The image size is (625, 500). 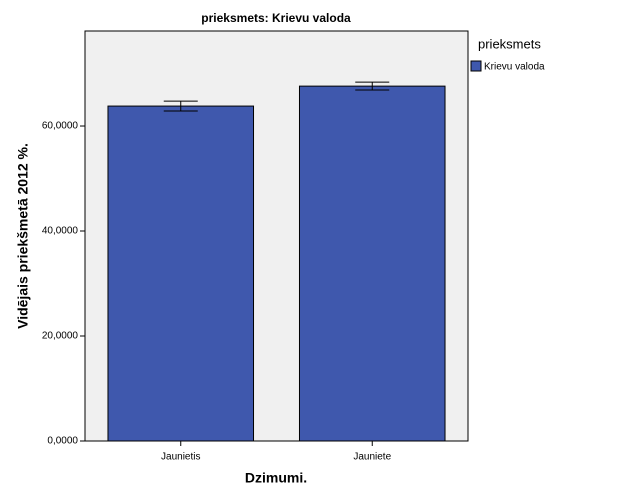 What do you see at coordinates (60, 336) in the screenshot?
I see `y-tick-label: 20,0000` at bounding box center [60, 336].